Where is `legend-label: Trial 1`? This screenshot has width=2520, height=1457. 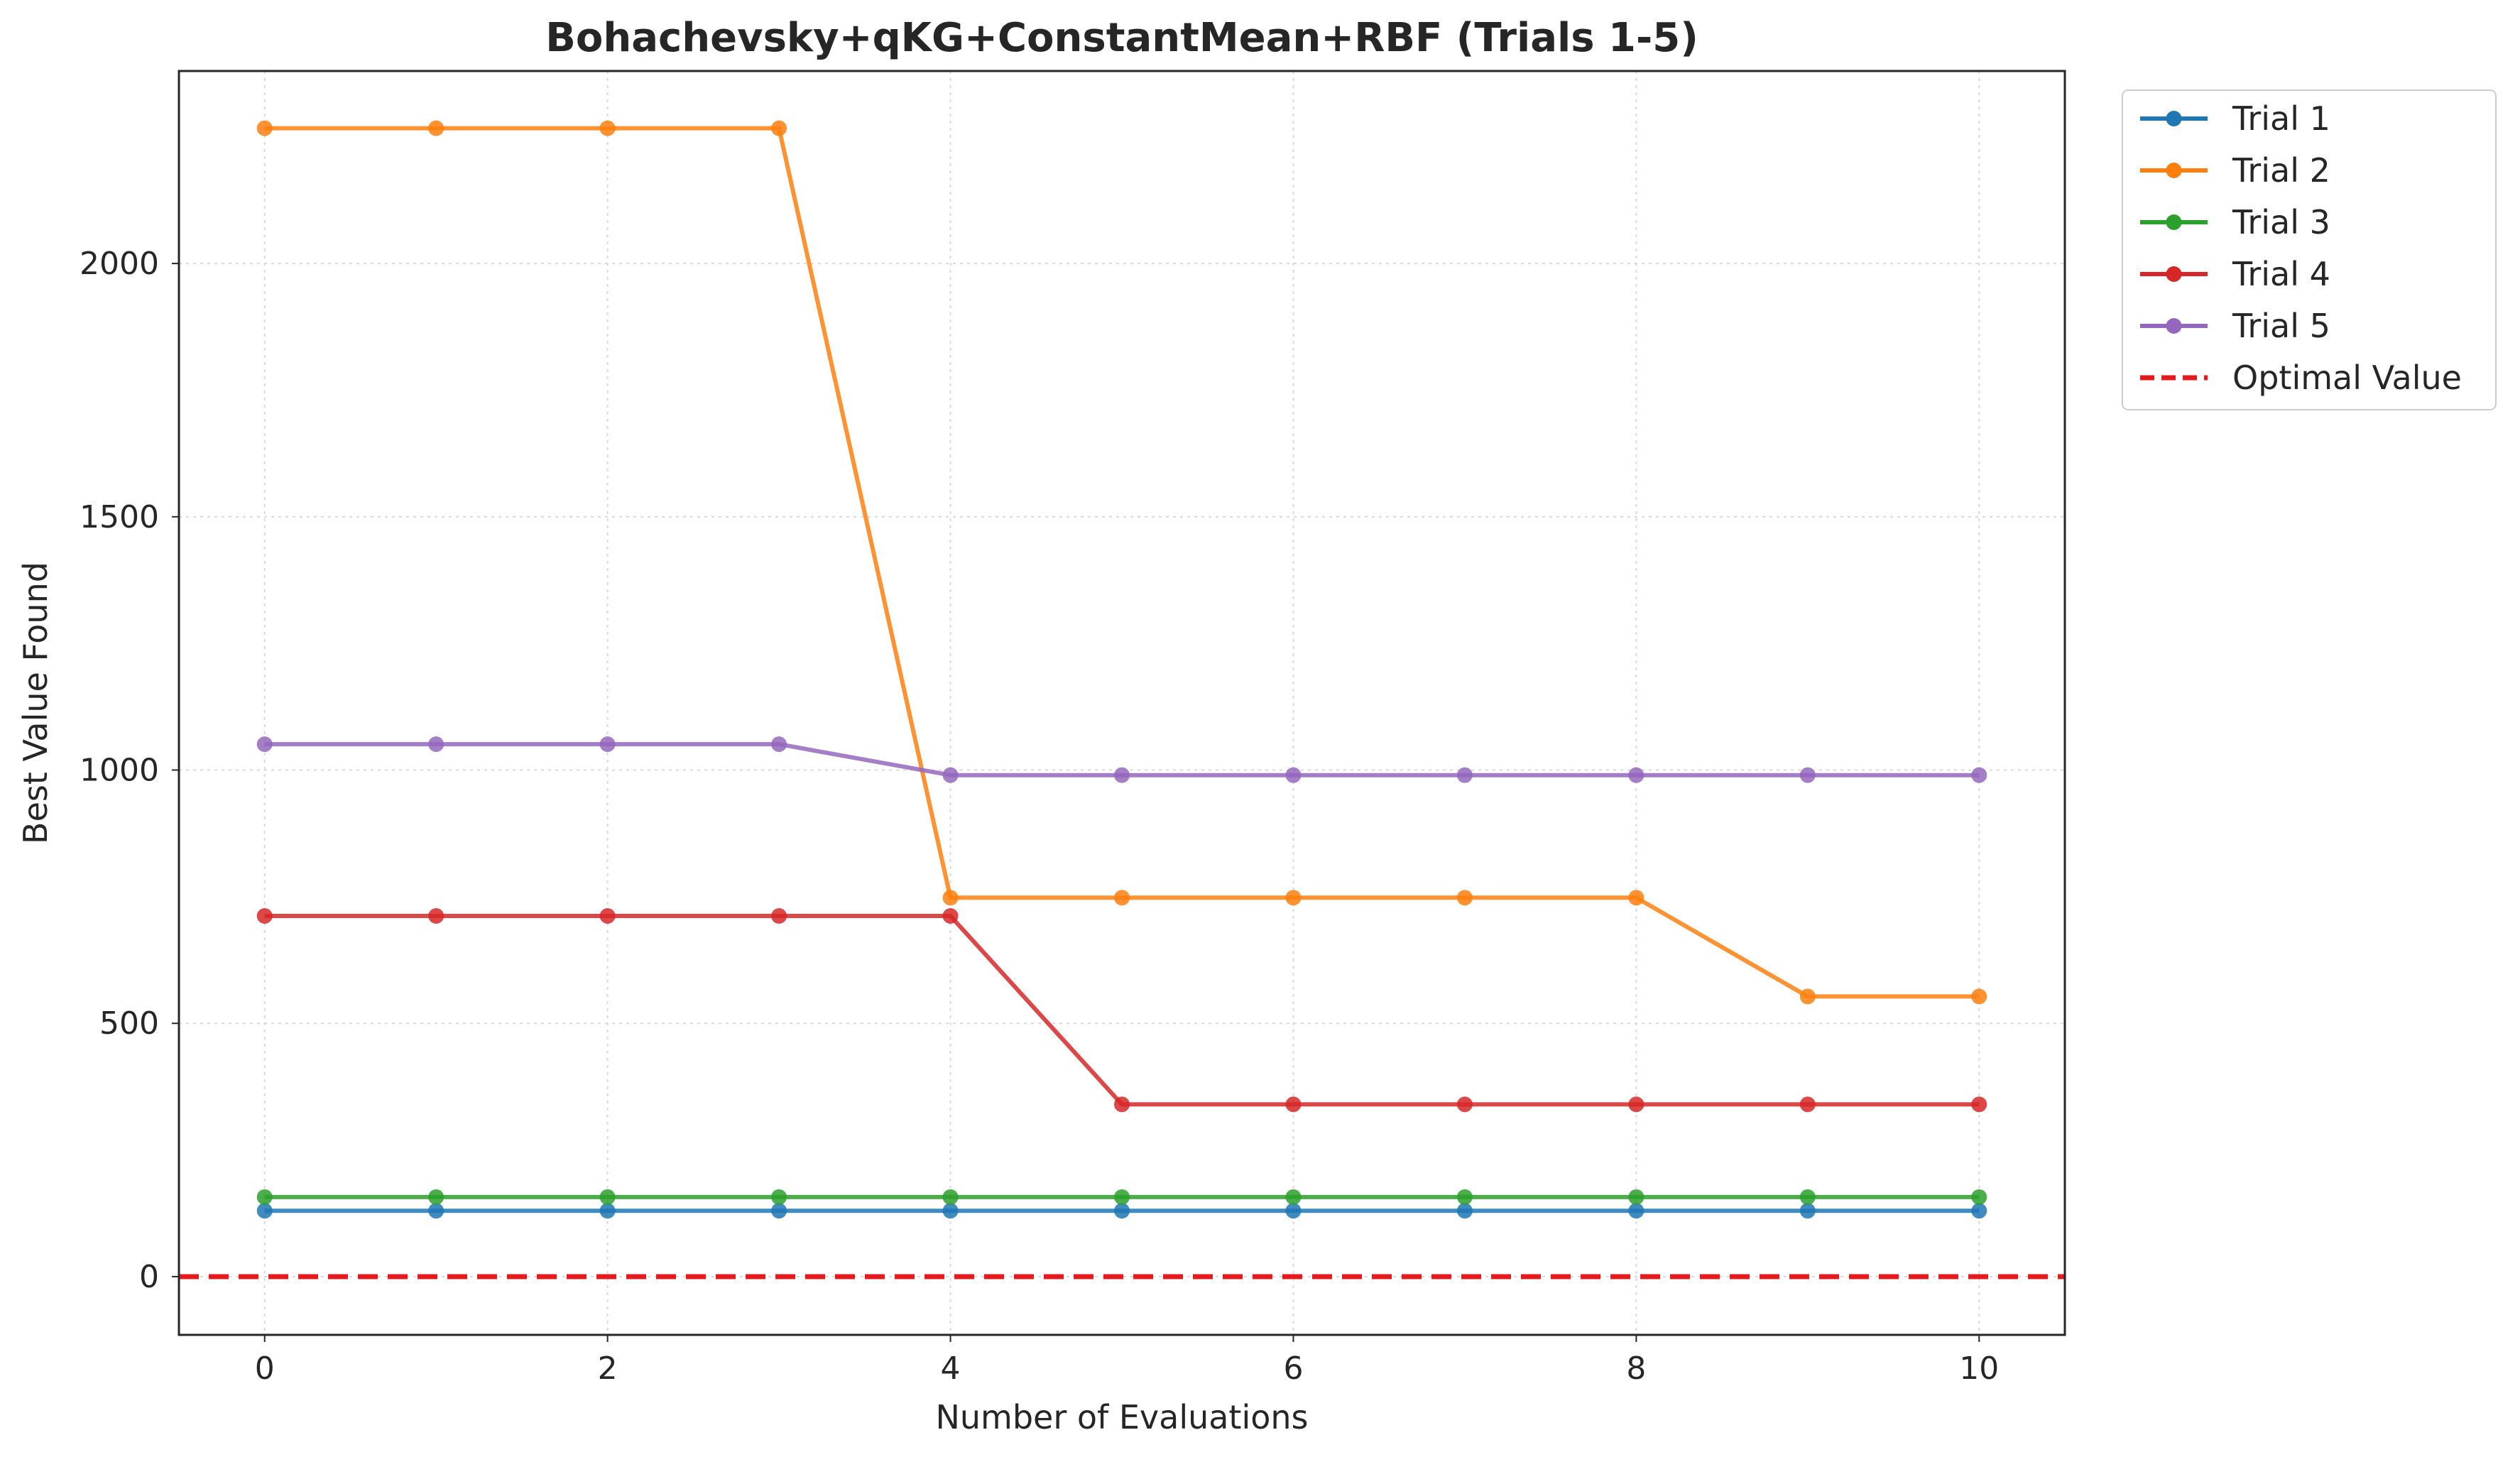 legend-label: Trial 1 is located at coordinates (2281, 118).